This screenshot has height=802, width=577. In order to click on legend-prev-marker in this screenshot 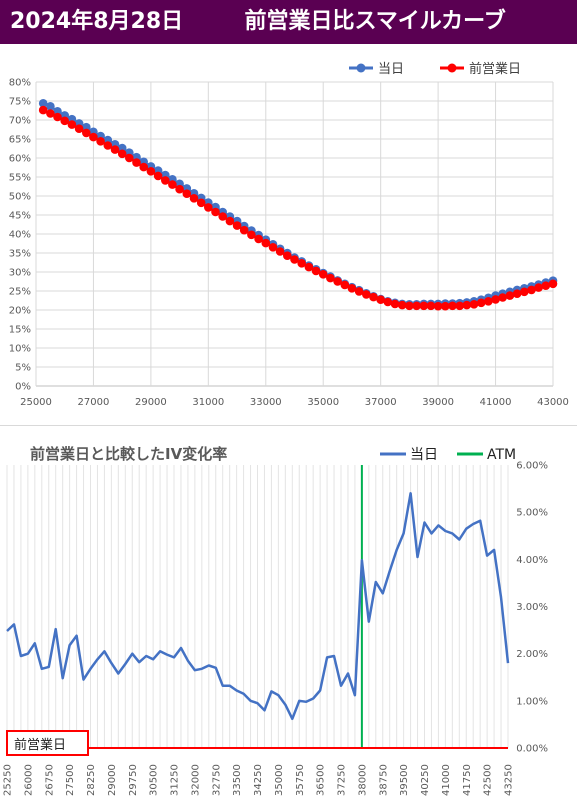, I will do `click(452, 68)`.